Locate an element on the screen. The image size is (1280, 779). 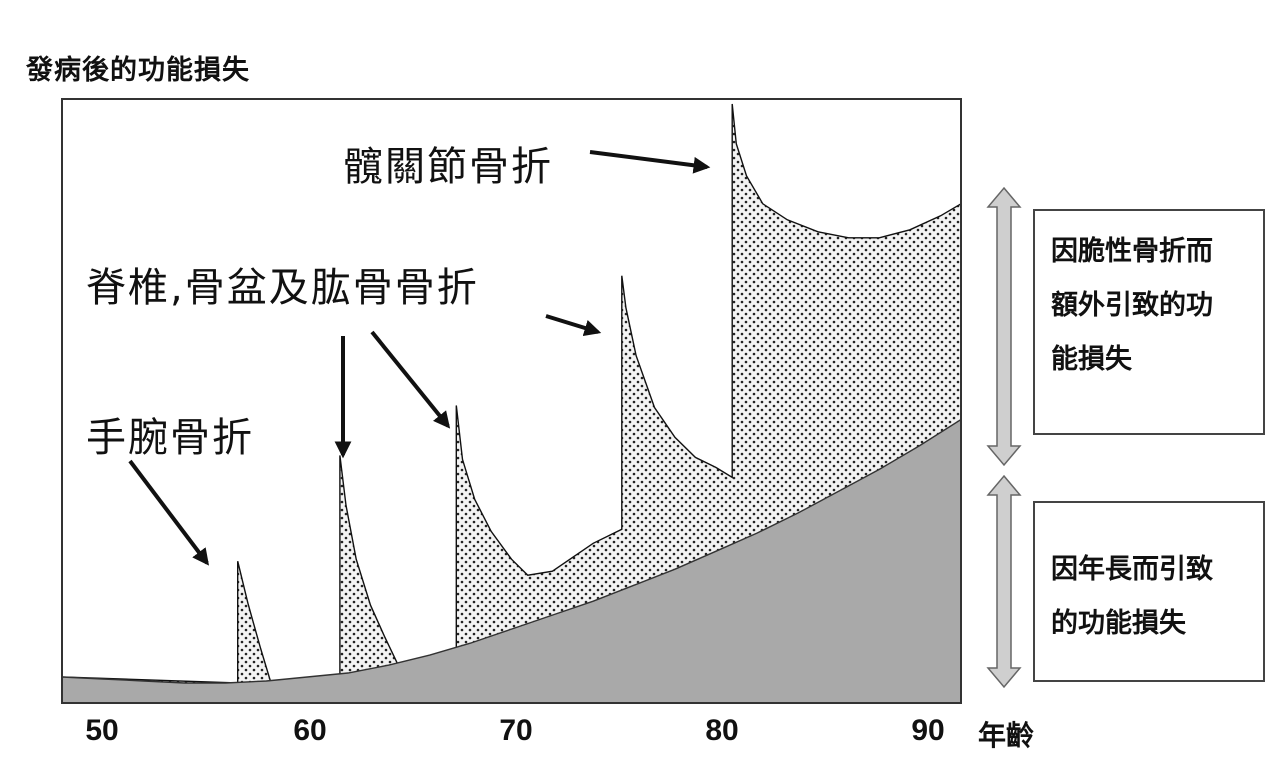
annotation-spine-fracture: 脊椎,骨盆及肱骨骨折 is located at coordinates (282, 288).